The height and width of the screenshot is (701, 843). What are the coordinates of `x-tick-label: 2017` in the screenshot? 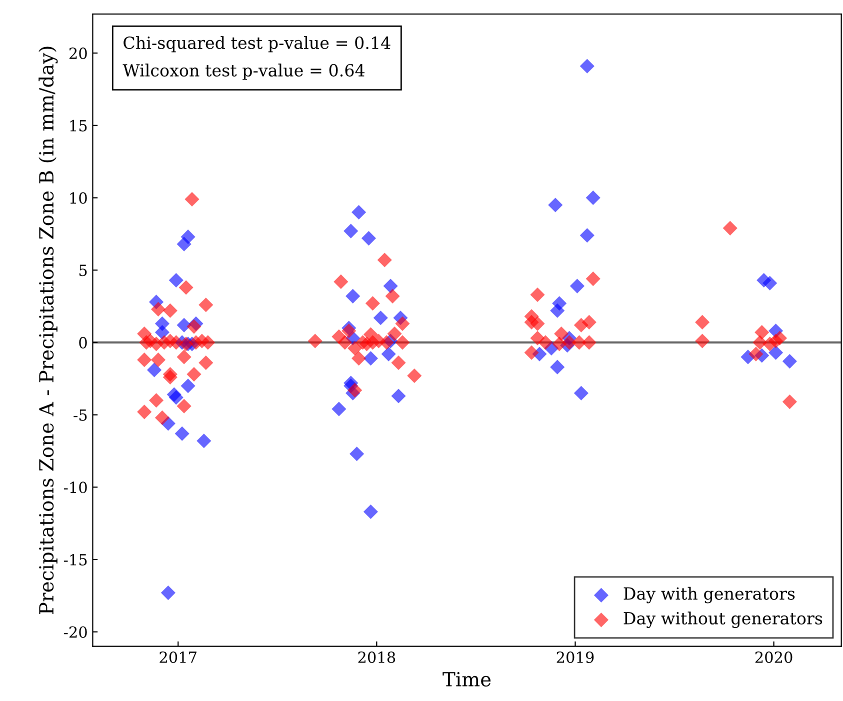 It's located at (178, 657).